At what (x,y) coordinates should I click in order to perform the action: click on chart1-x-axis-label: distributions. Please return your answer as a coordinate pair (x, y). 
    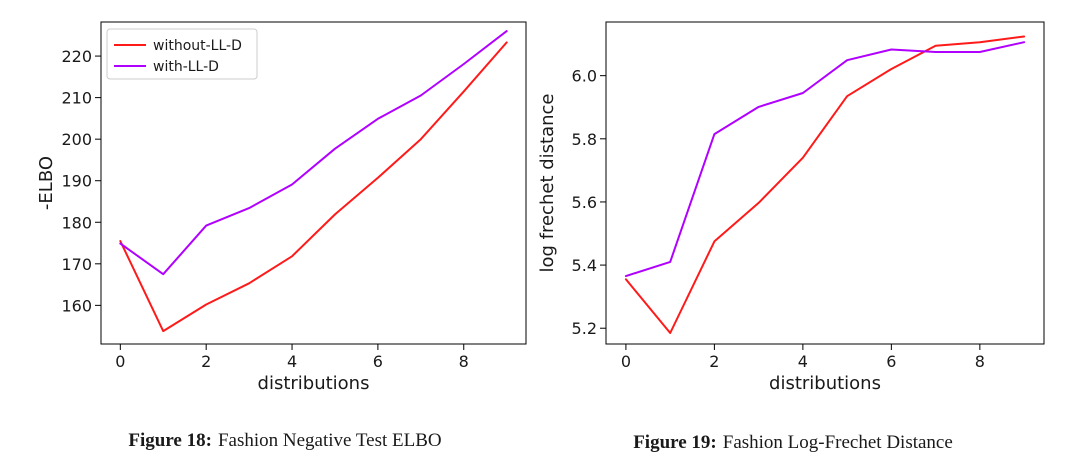
    Looking at the image, I should click on (314, 383).